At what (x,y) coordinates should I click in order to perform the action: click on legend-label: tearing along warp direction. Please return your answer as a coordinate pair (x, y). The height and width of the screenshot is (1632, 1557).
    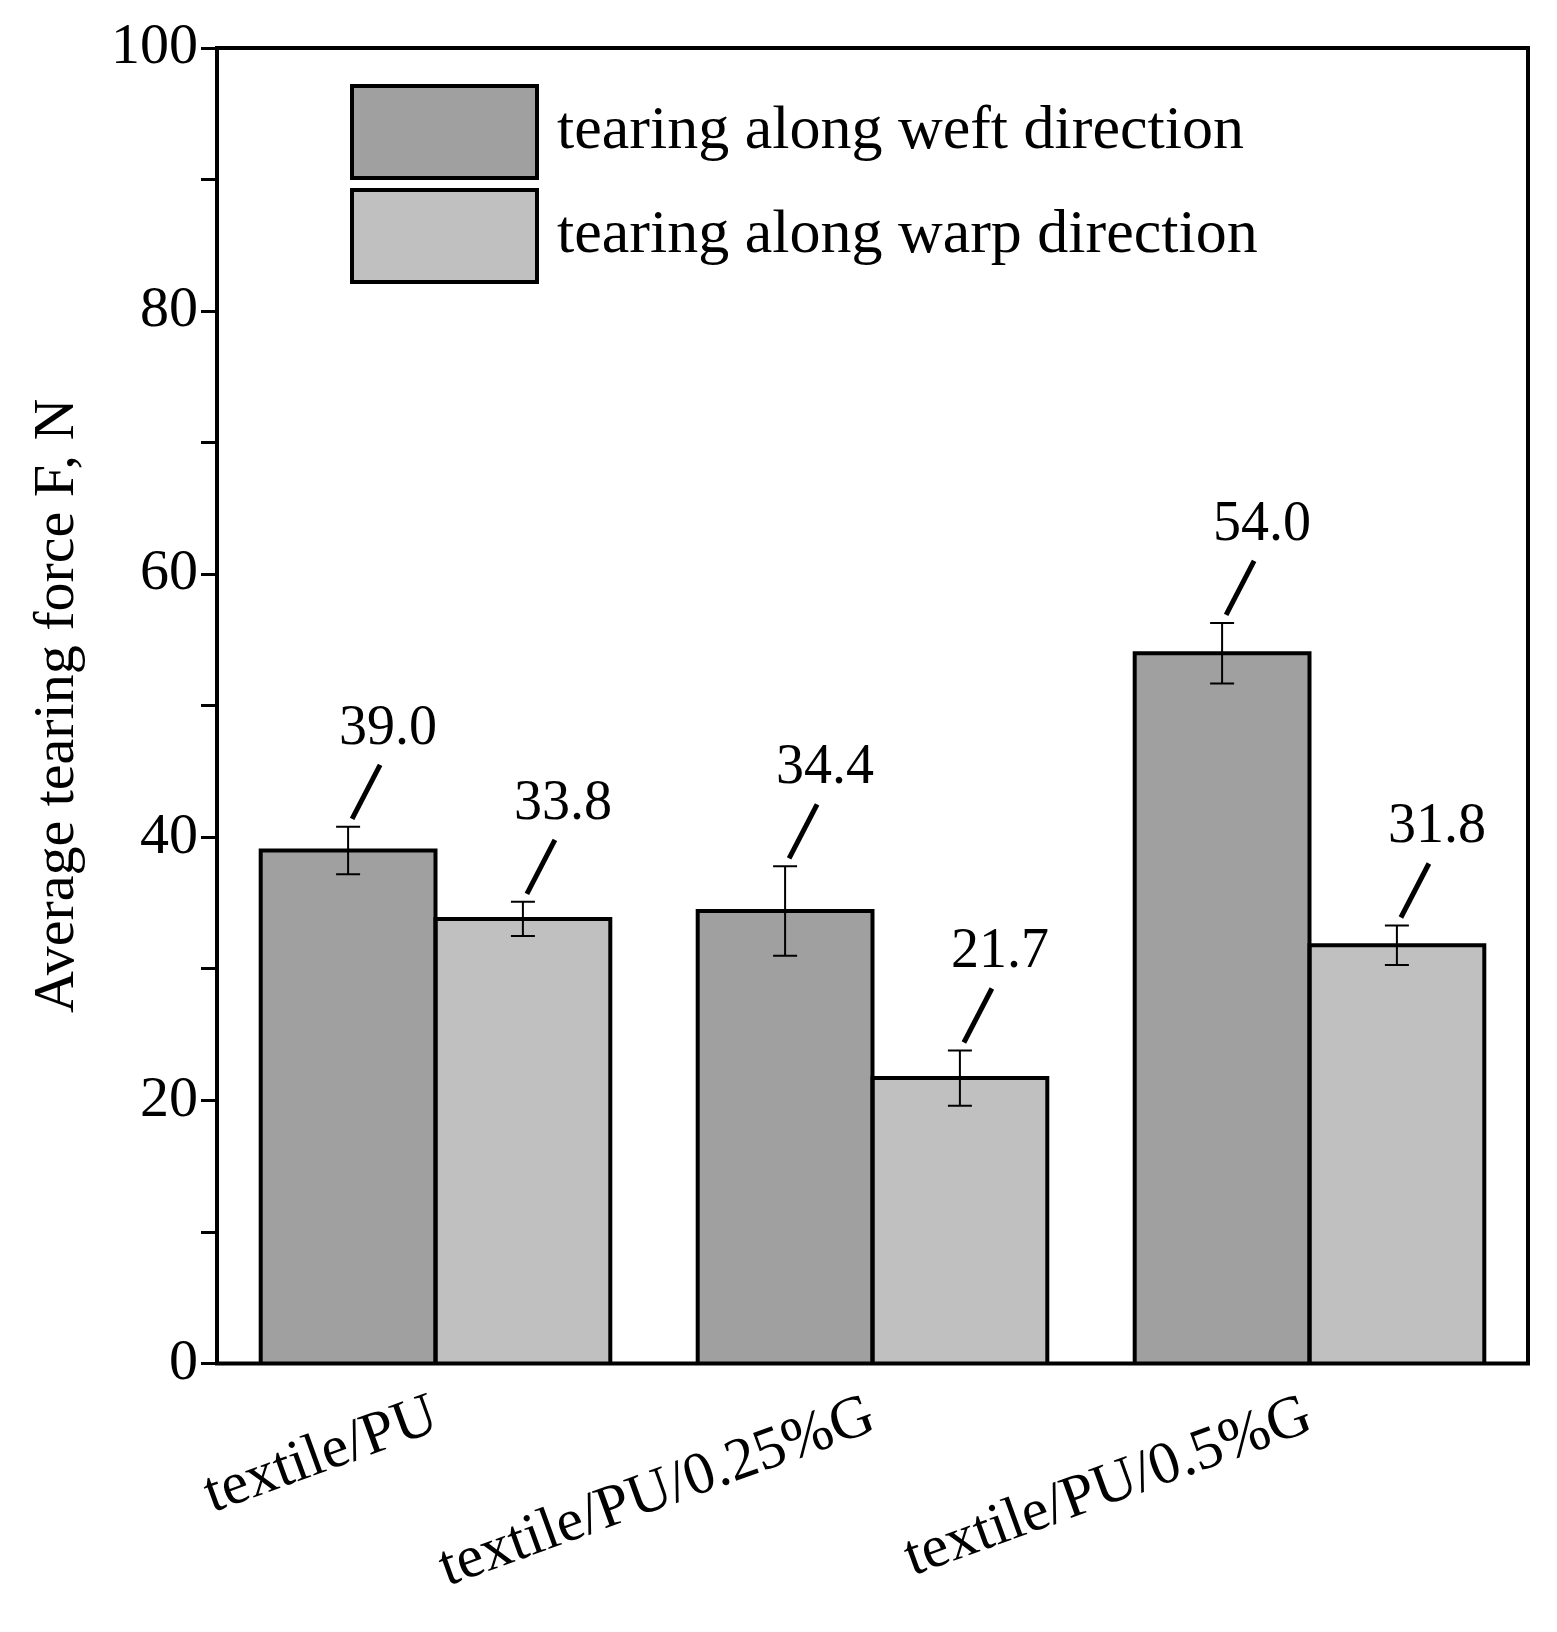
    Looking at the image, I should click on (907, 231).